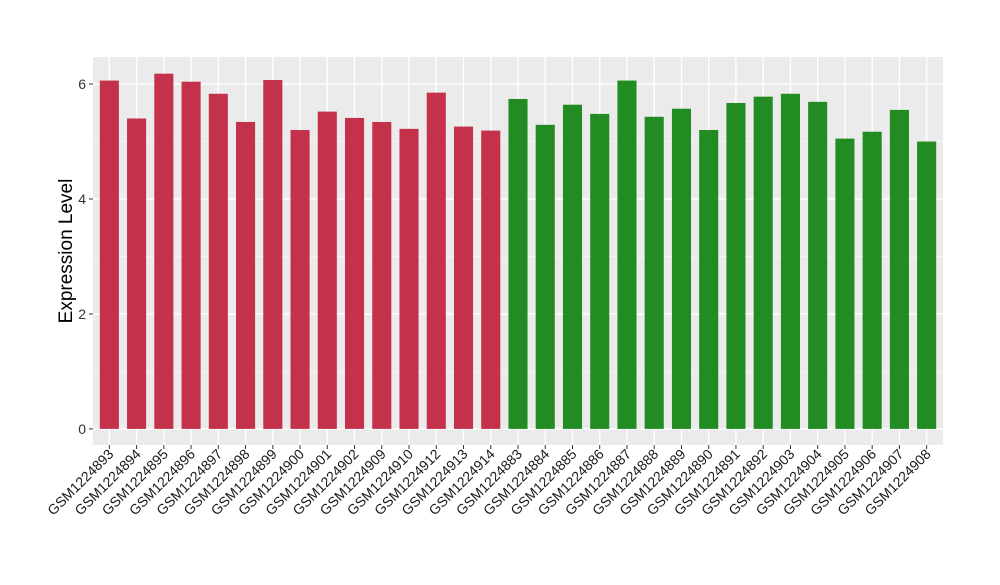 This screenshot has width=1000, height=585. What do you see at coordinates (436, 260) in the screenshot?
I see `bar-GSM1224912` at bounding box center [436, 260].